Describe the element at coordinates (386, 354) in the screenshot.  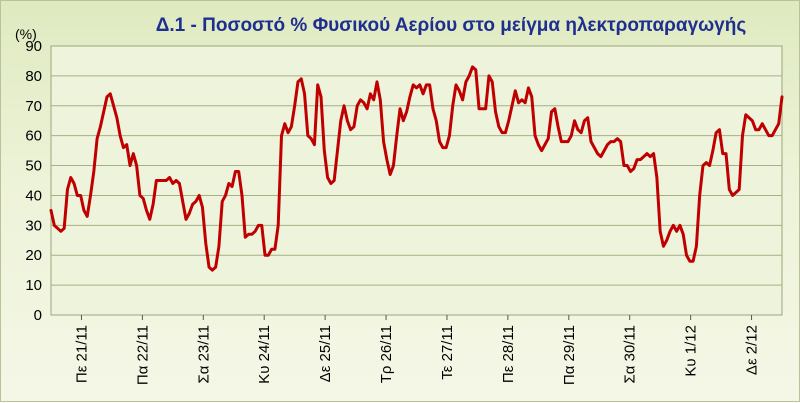
I see `x-tick-label: Τρ 26/11` at that location.